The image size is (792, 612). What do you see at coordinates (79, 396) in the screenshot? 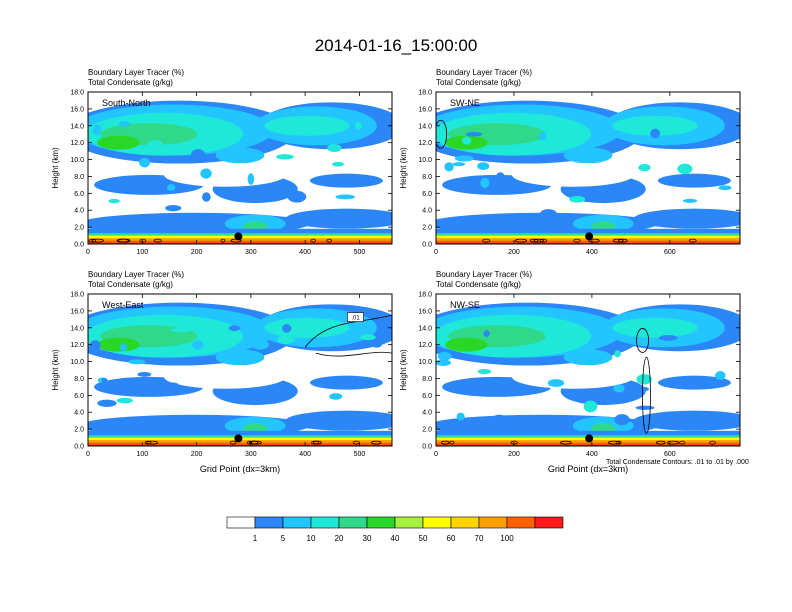
I see `y-tick-label: 6.0` at bounding box center [79, 396].